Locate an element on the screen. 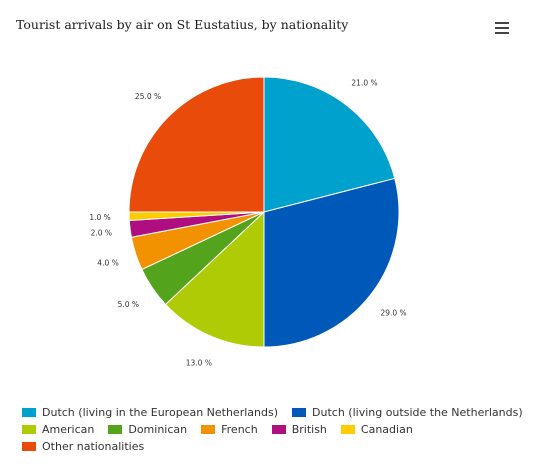  data-label: 4.0 % is located at coordinates (107, 263).